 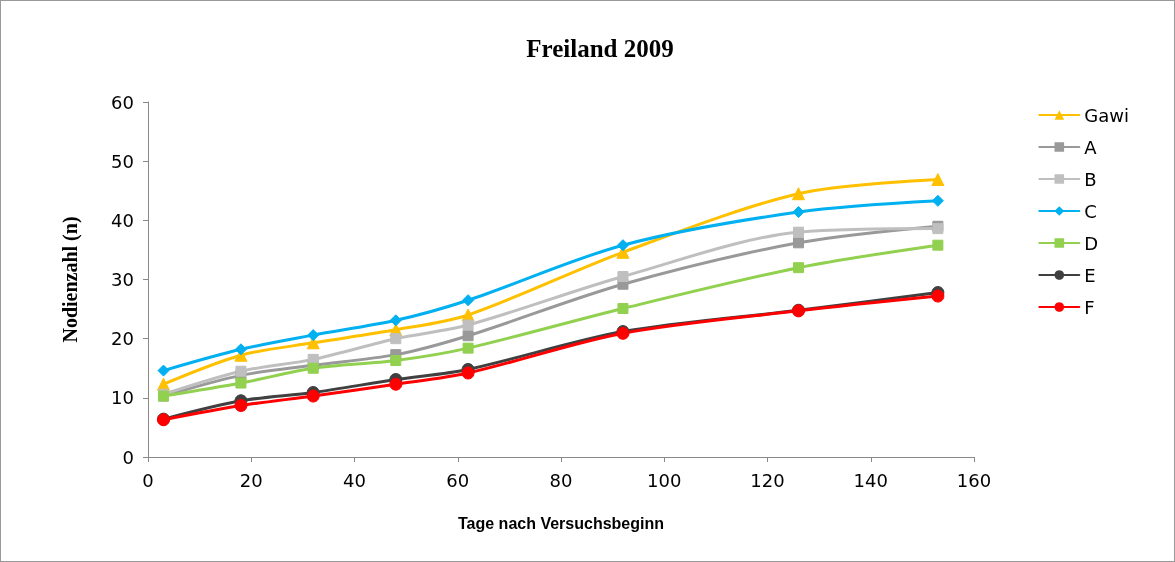 I want to click on x-axis-title: Tage nach Versuchsbeginn, so click(x=561, y=523).